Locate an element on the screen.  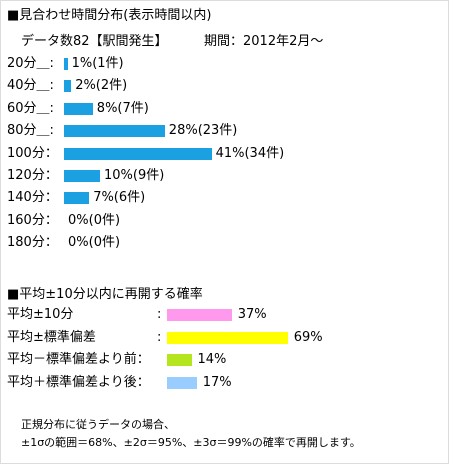
data-label: 8%(7件) is located at coordinates (122, 108).